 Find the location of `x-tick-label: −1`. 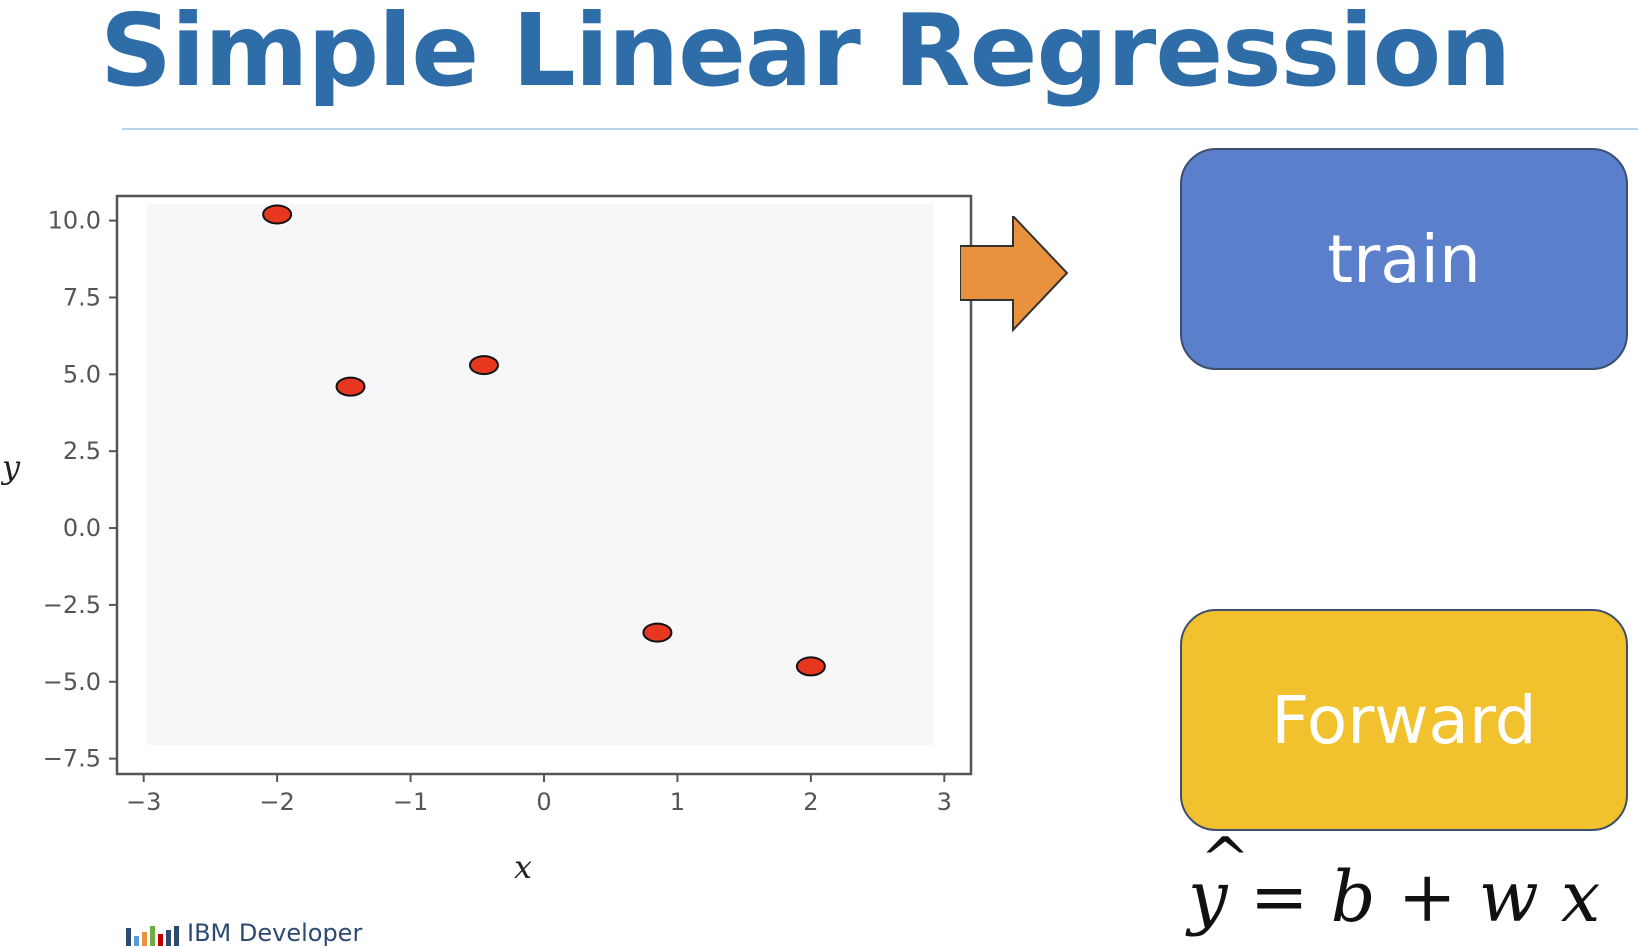

x-tick-label: −1 is located at coordinates (410, 802).